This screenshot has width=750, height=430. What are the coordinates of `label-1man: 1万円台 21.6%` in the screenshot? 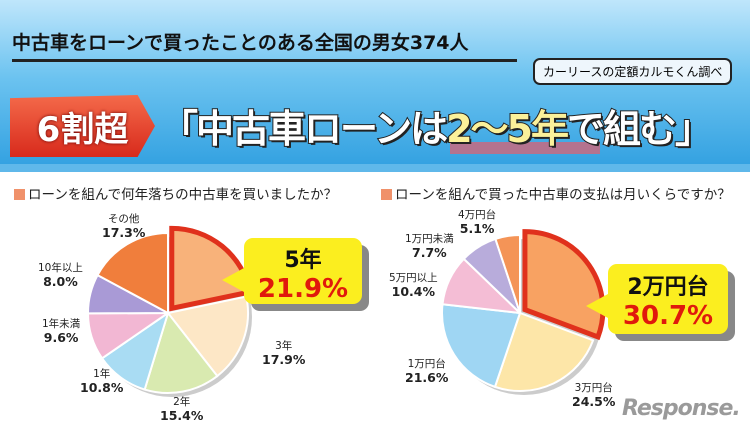 It's located at (426, 371).